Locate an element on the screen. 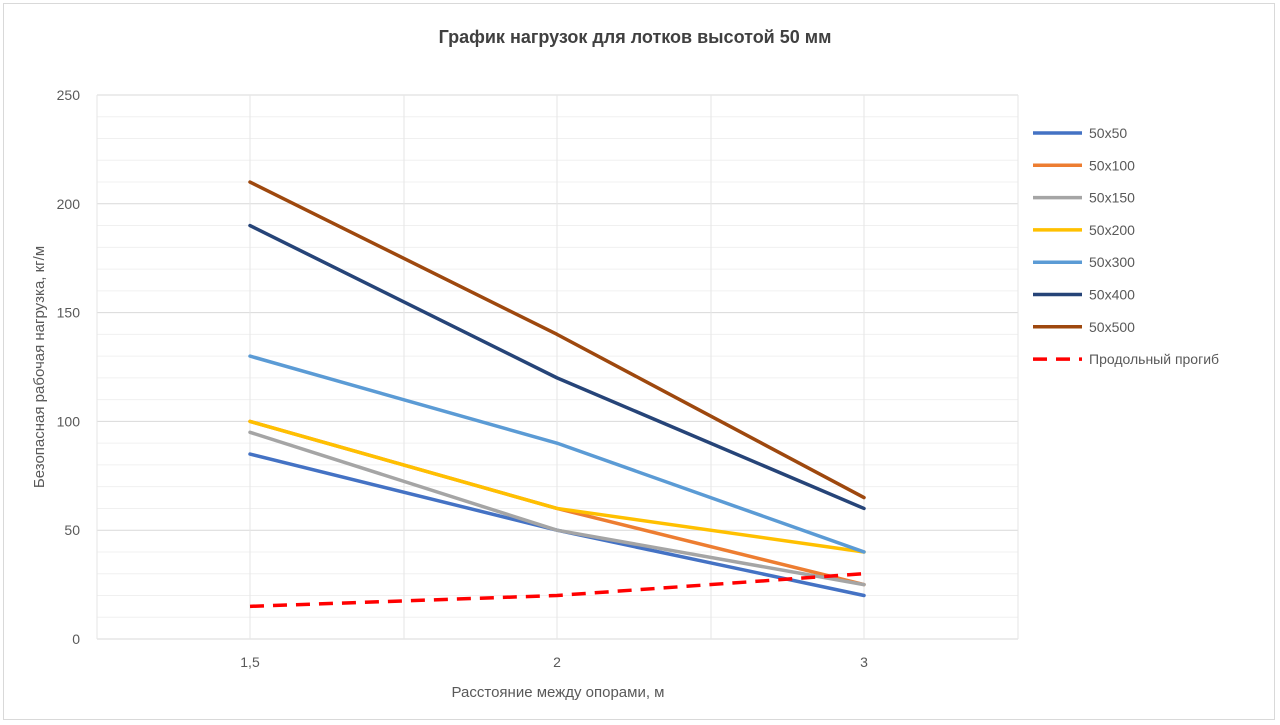 The width and height of the screenshot is (1280, 725). x-tick-label: 3 is located at coordinates (864, 662).